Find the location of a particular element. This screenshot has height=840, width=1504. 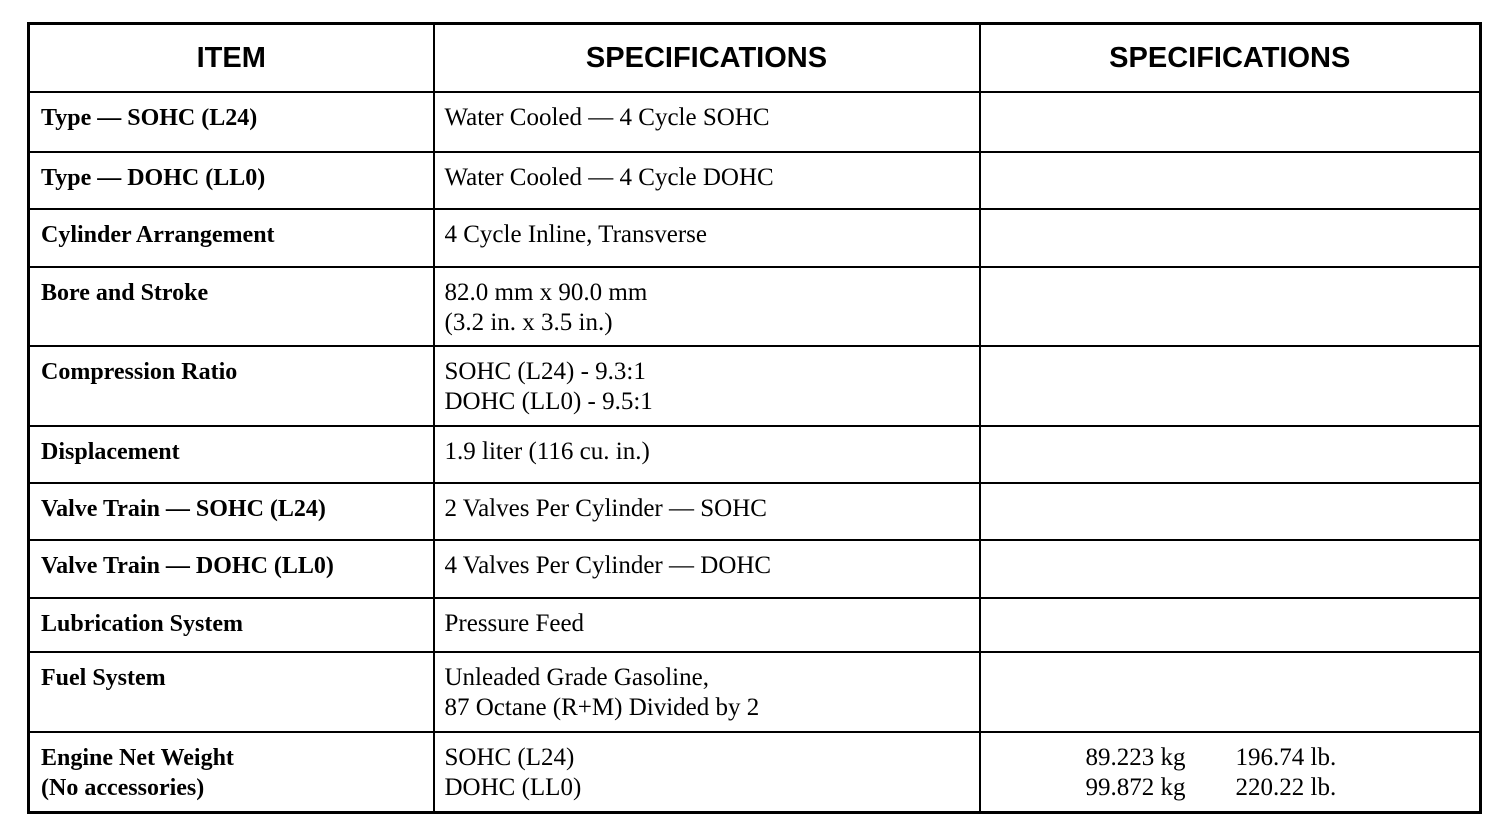

table-row: Lubrication System Pressure Feed is located at coordinates (754, 625).